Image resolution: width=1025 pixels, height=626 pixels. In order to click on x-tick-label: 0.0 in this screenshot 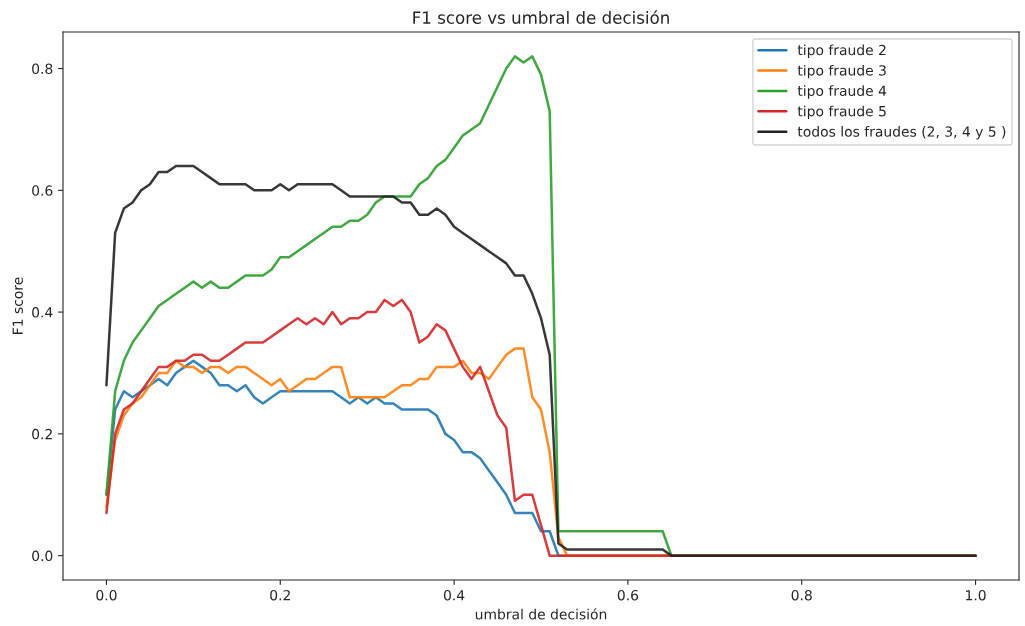, I will do `click(106, 595)`.